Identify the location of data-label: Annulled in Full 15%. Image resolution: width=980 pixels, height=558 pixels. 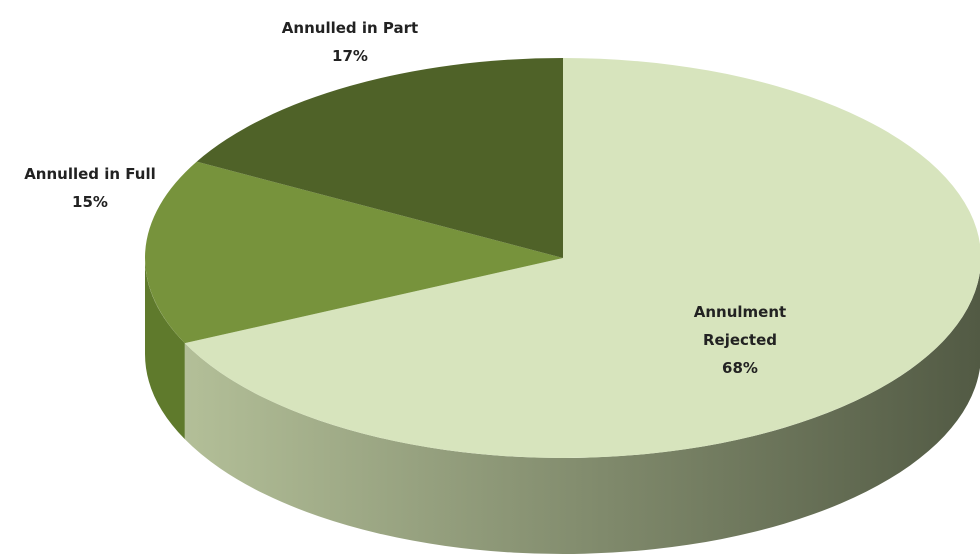
(90, 188).